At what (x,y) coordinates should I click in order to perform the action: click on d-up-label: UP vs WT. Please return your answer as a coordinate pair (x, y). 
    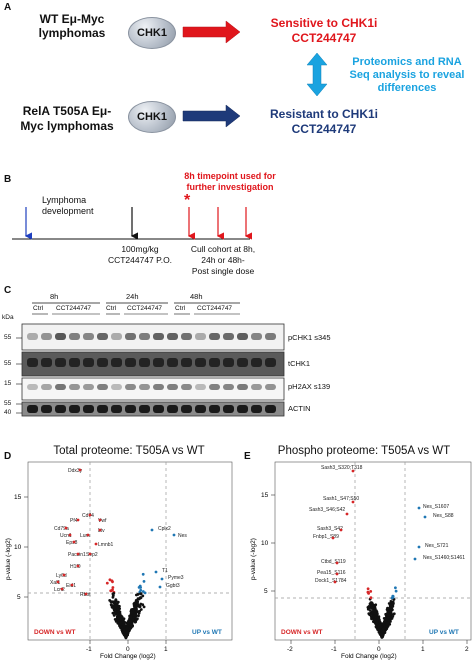
    Looking at the image, I should click on (207, 632).